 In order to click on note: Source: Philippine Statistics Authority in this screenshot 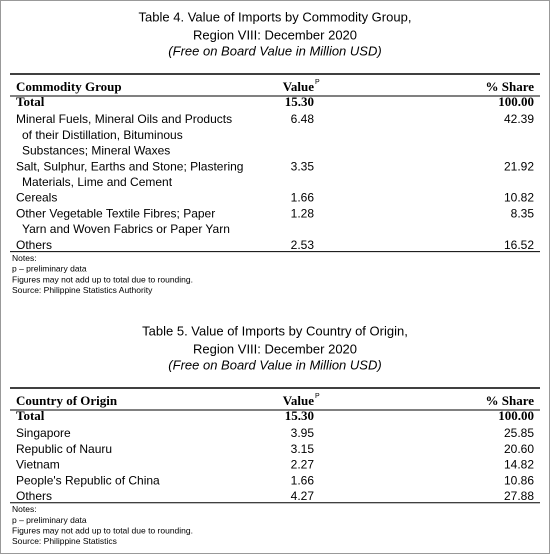, I will do `click(82, 290)`.